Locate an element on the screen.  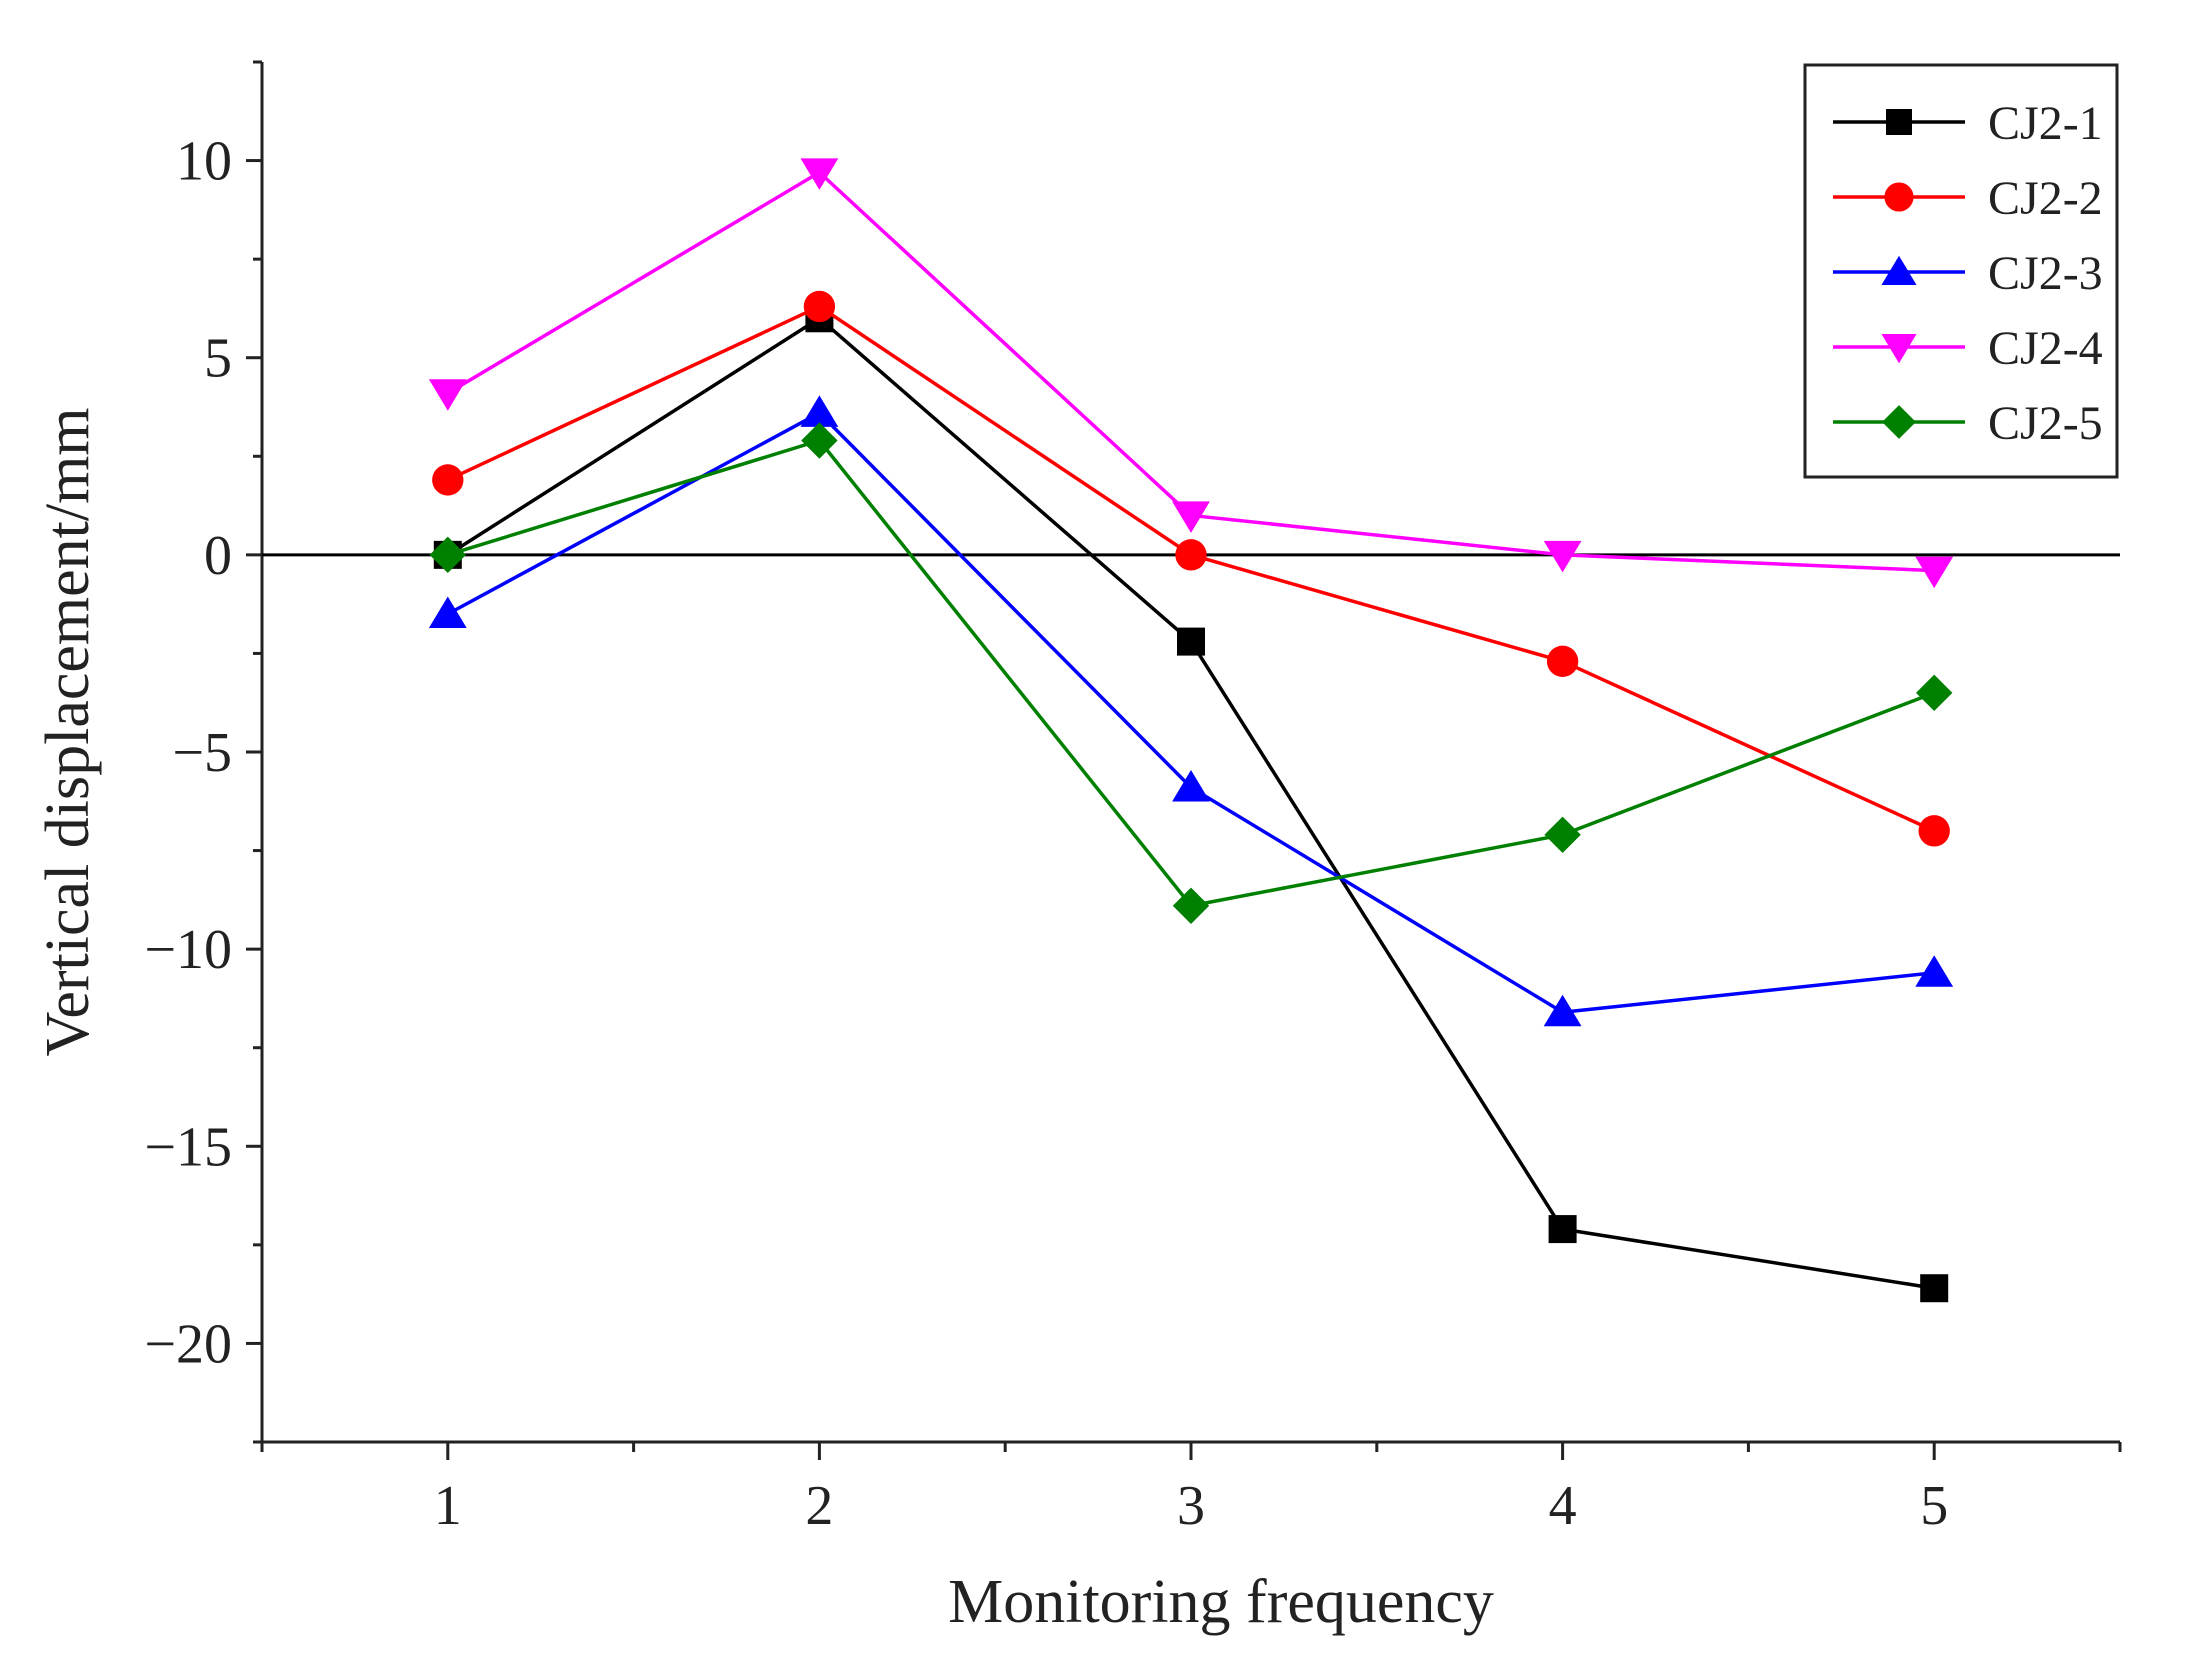
x-tick-label: 5 is located at coordinates (1934, 1506).